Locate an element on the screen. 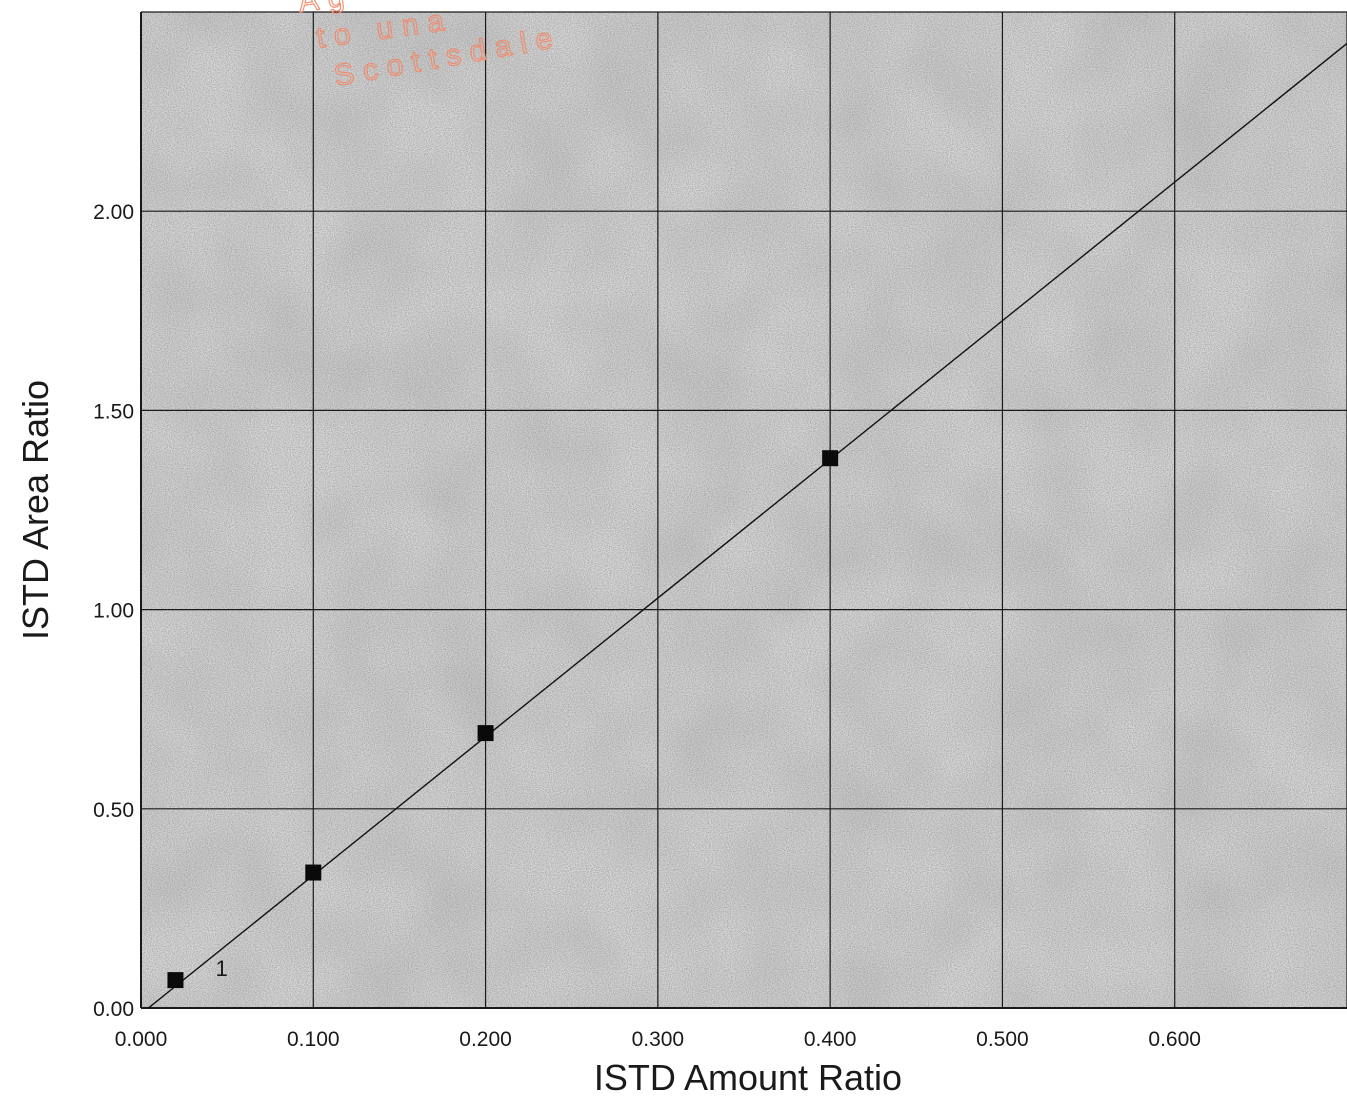 This screenshot has width=1347, height=1099. y-axis-title: ISTD Area Ratio is located at coordinates (35, 510).